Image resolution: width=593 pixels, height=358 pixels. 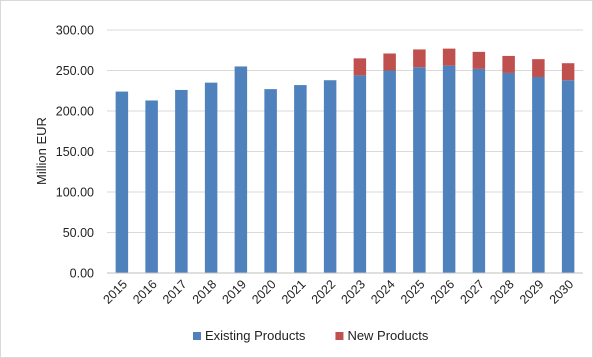 I want to click on x-tick-label: 2029, so click(x=532, y=292).